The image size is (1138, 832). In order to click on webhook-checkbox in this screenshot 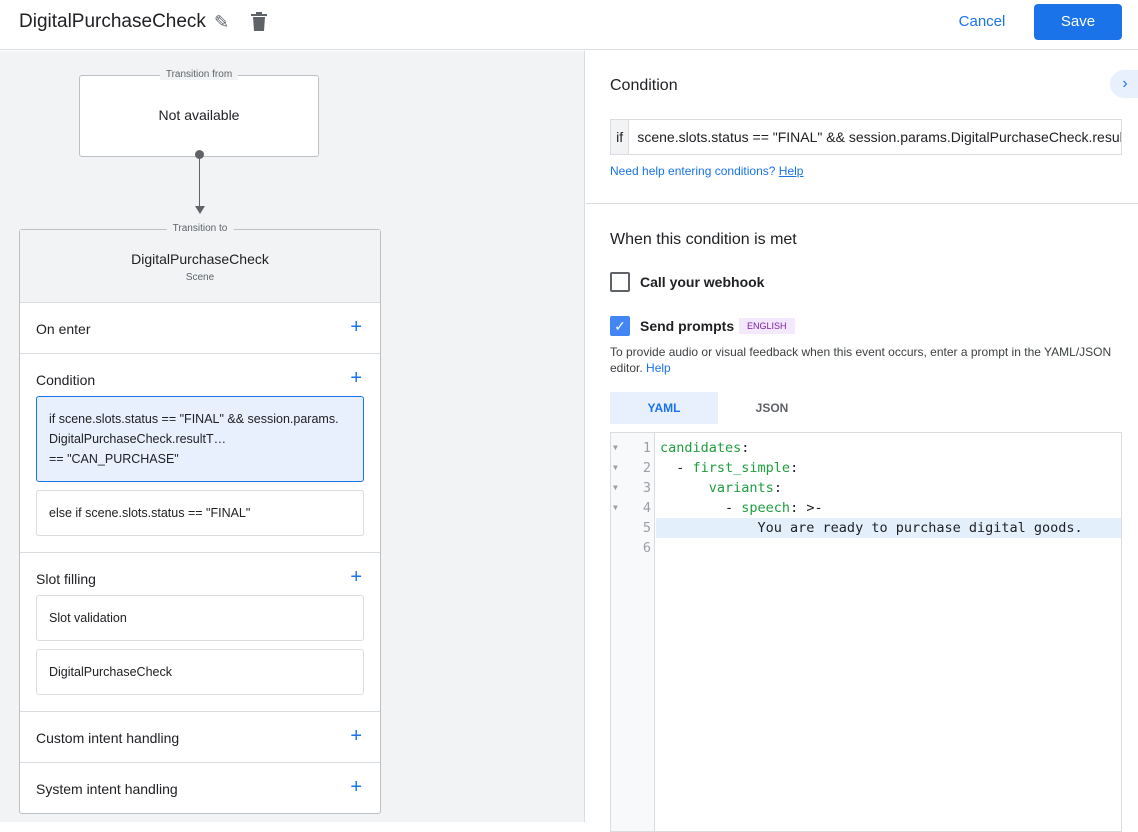, I will do `click(620, 282)`.